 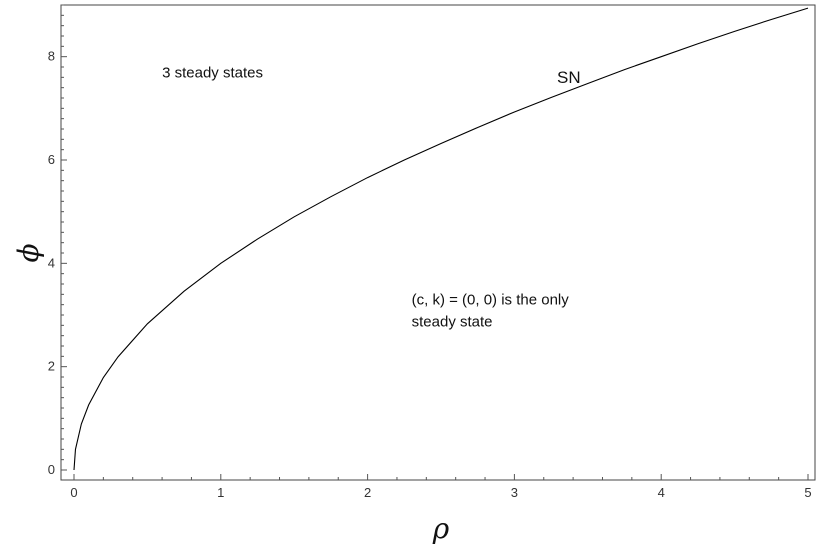 I want to click on x-axis-title: ρ, so click(x=441, y=528).